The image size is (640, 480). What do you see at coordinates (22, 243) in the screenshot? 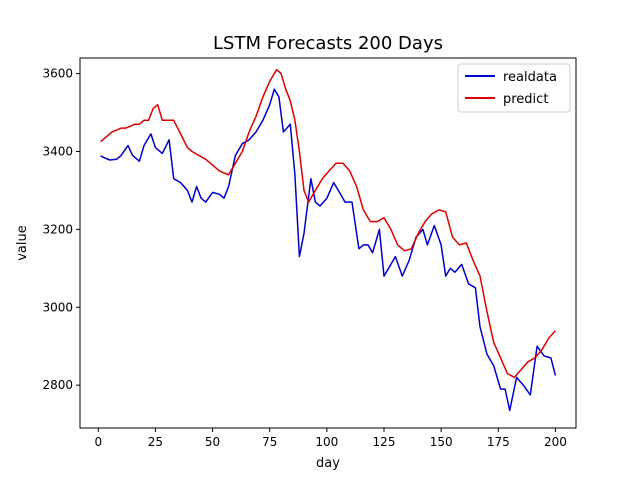
I see `y-axis-label: value` at bounding box center [22, 243].